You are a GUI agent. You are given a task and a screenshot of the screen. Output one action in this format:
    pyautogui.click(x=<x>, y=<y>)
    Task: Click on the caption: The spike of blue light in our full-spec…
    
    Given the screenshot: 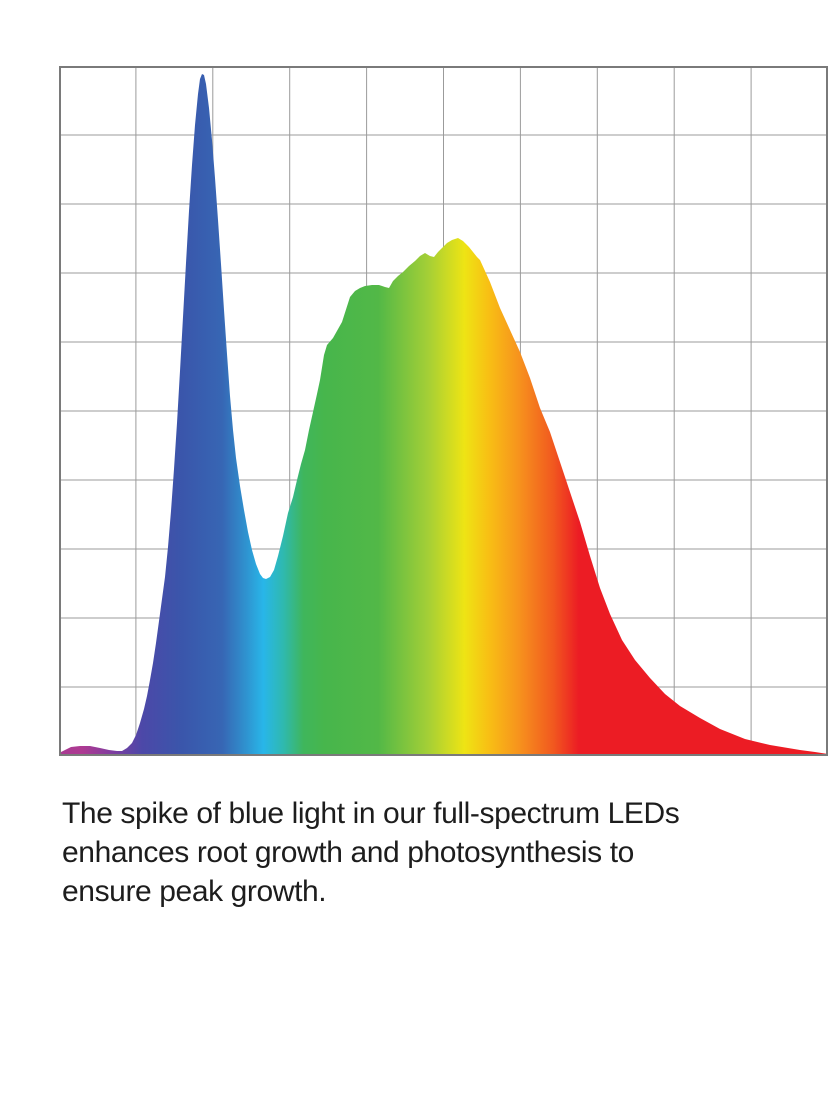 What is the action you would take?
    pyautogui.click(x=432, y=852)
    